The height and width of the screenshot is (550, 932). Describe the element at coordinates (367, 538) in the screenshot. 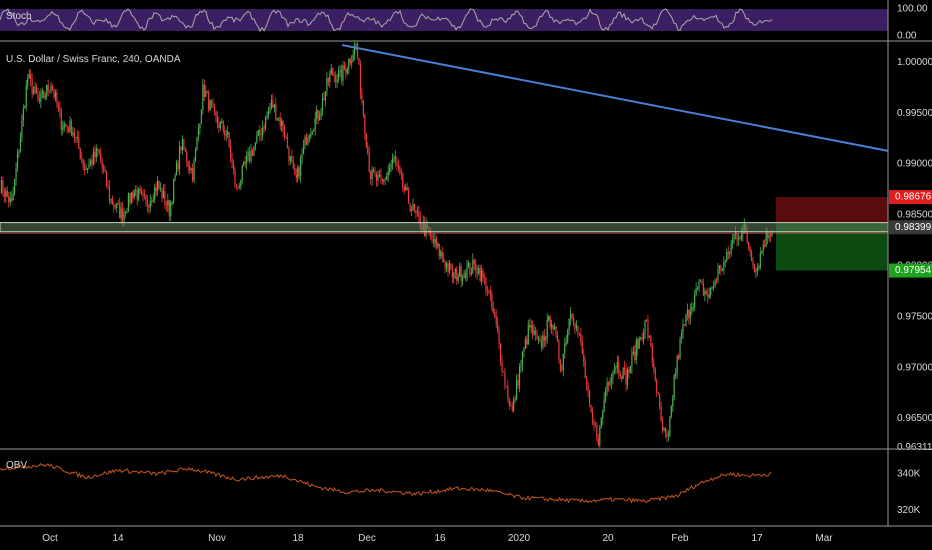

I see `time-tick-label: Dec` at that location.